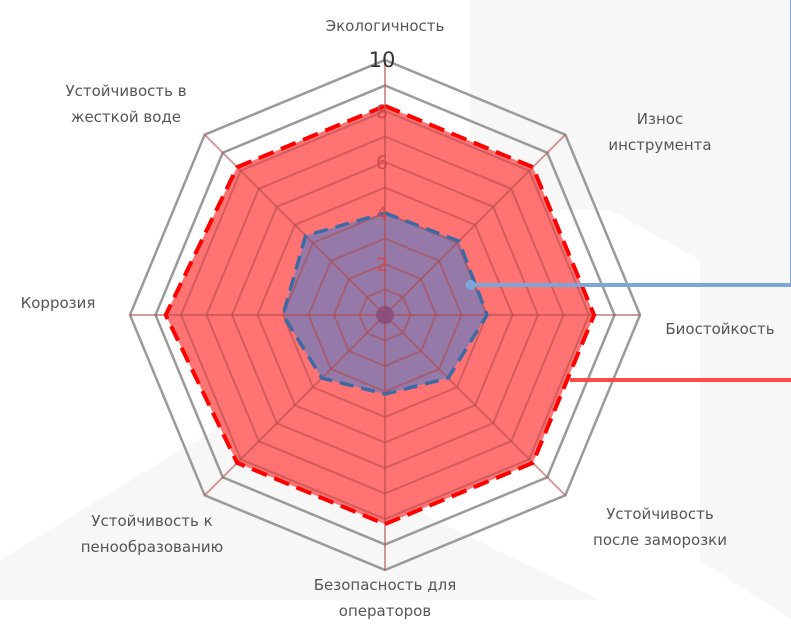  Describe the element at coordinates (385, 611) in the screenshot. I see `axis-label-5-line-2: операторов` at that location.